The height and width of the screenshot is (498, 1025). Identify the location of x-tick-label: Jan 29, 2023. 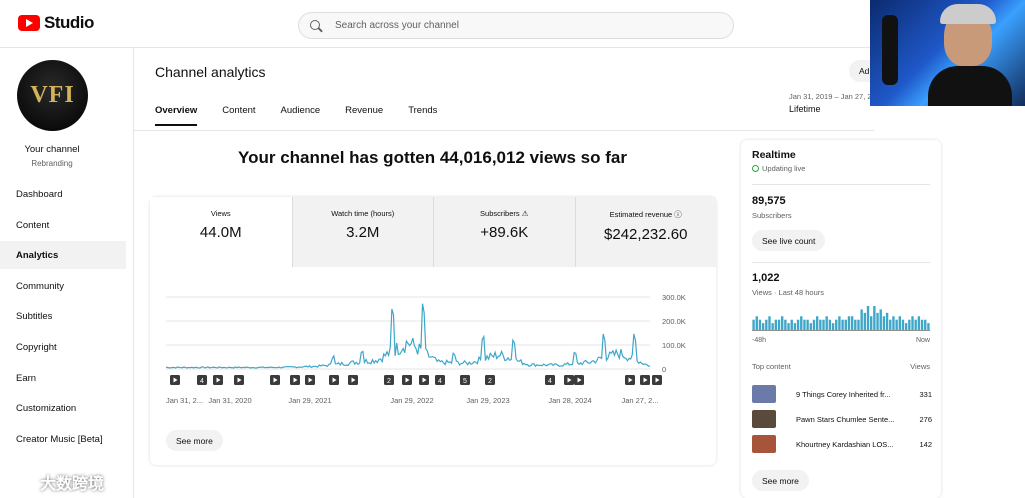
(487, 400).